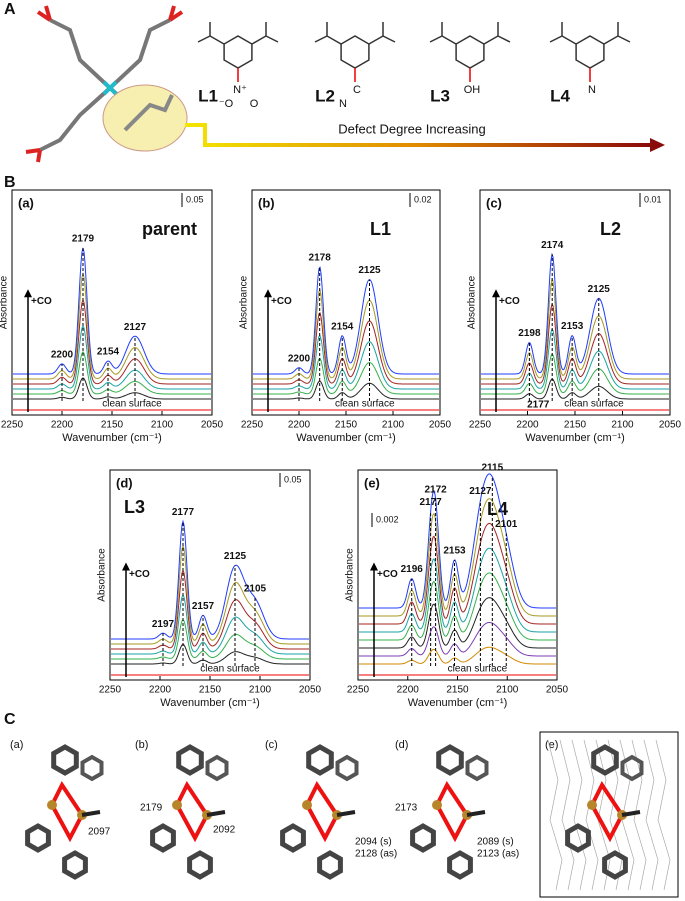 Image resolution: width=685 pixels, height=901 pixels. What do you see at coordinates (141, 745) in the screenshot?
I see `structure-tag: (b)` at bounding box center [141, 745].